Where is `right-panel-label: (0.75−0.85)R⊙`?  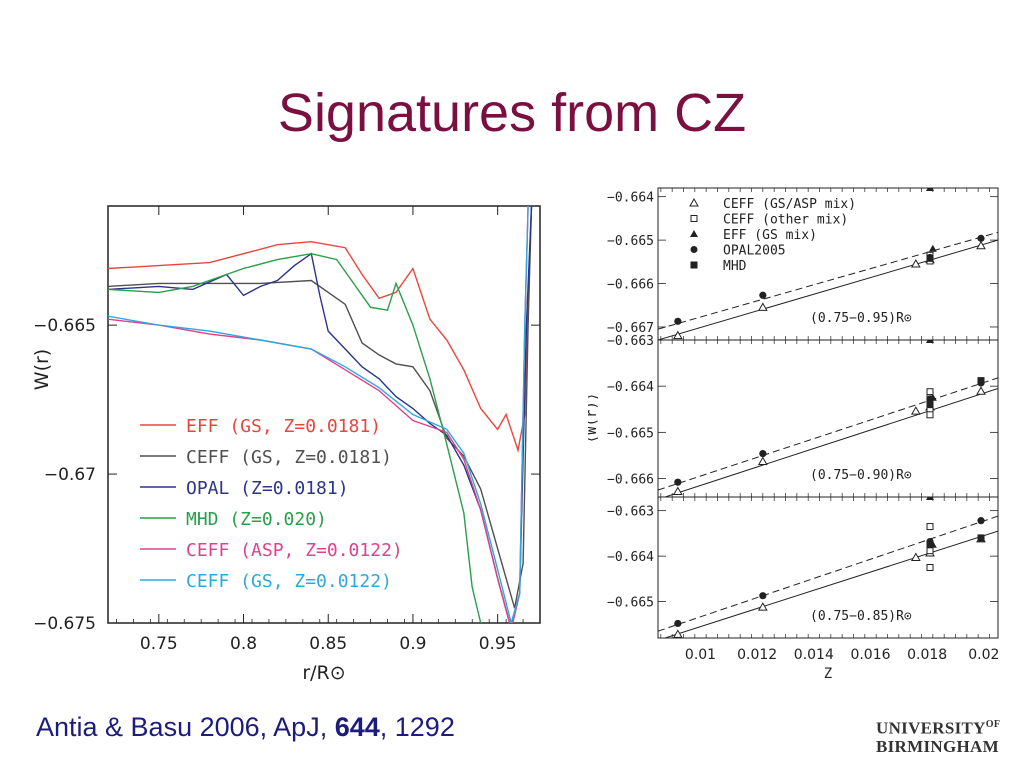 right-panel-label: (0.75−0.85)R⊙ is located at coordinates (861, 616).